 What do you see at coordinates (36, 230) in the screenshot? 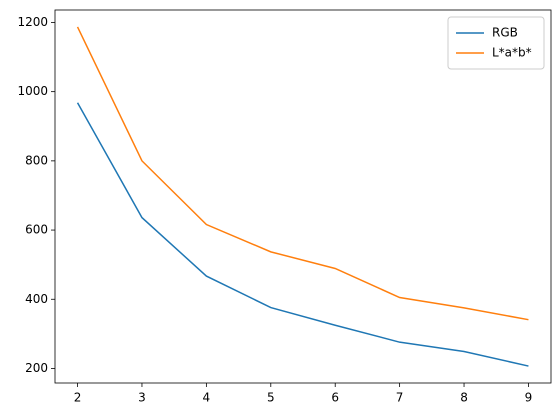
I see `y-tick-label: 600` at bounding box center [36, 230].